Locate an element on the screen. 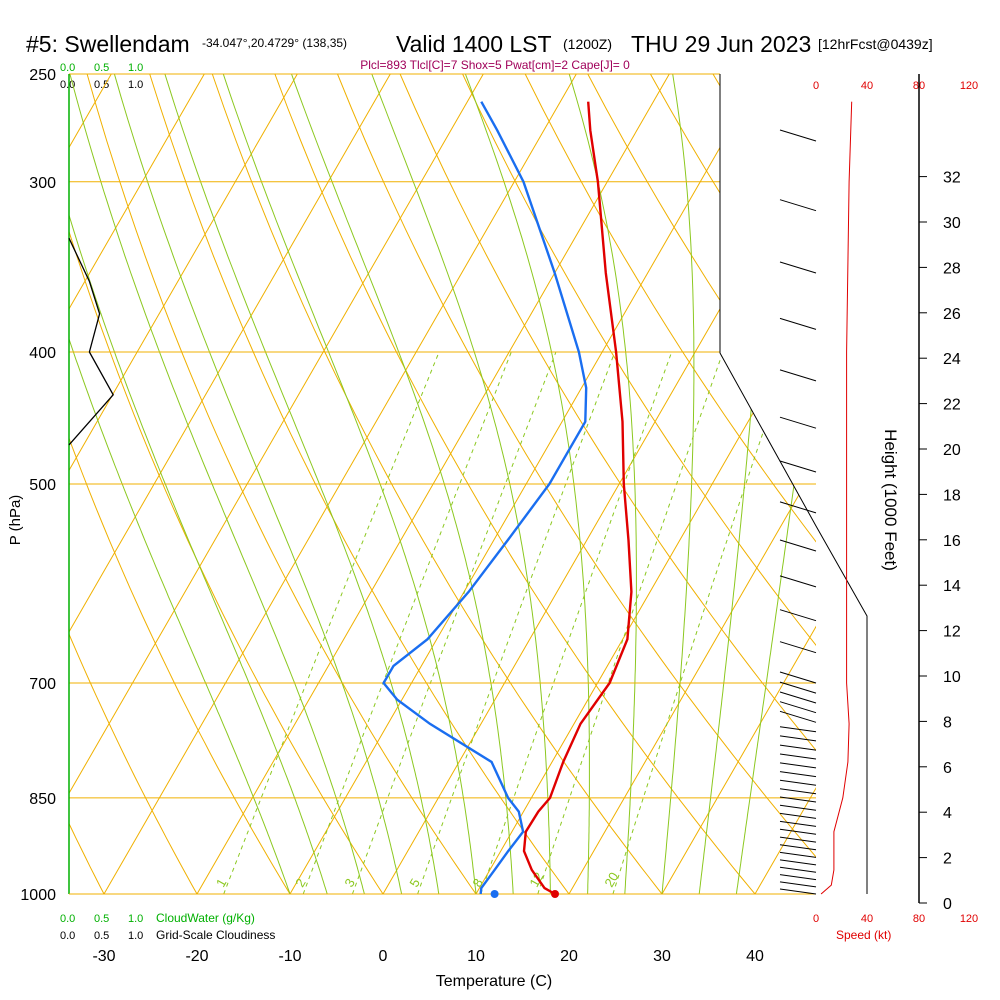 The image size is (1000, 1000). temperature-tick-label: 10 is located at coordinates (476, 956).